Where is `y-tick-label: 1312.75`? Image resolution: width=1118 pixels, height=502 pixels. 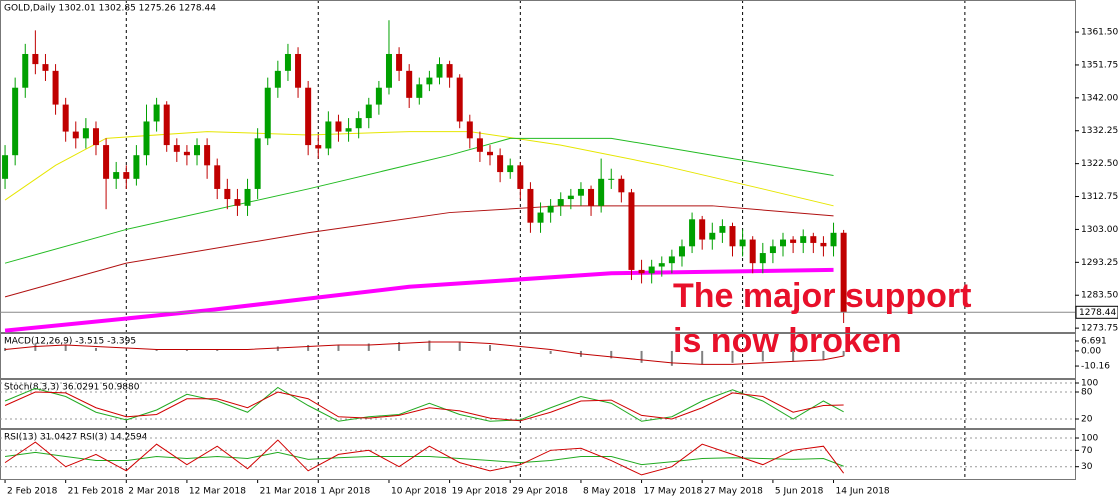 y-tick-label: 1312.75 is located at coordinates (1099, 197).